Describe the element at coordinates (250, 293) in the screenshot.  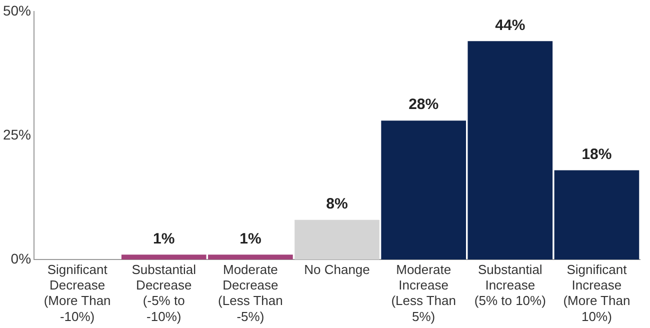
I see `x-tick-label: Moderate Decrease (Less Than -5%)` at that location.